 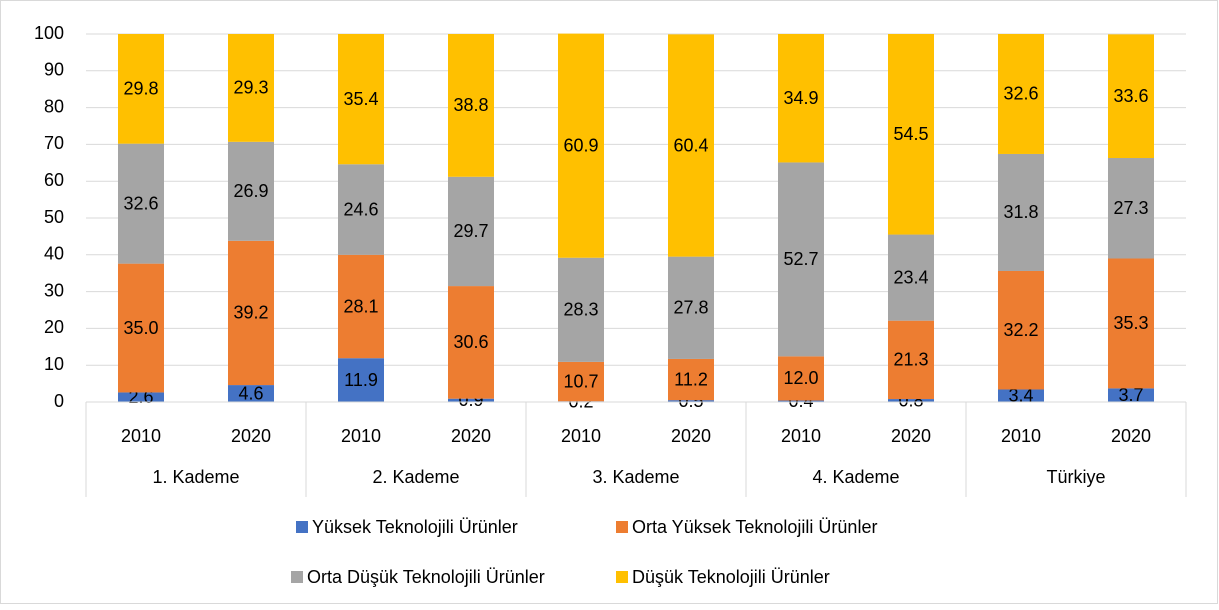 I want to click on y-tick-label: 70, so click(x=54, y=143).